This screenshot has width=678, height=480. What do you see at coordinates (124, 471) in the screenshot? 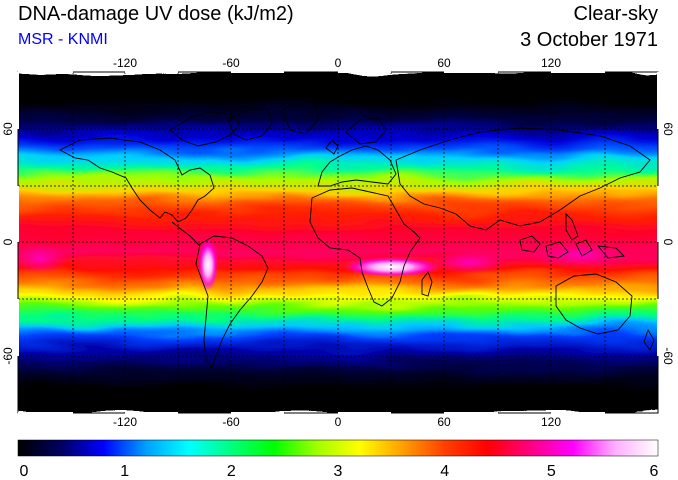
I see `colorbar-tick-1: 1` at bounding box center [124, 471].